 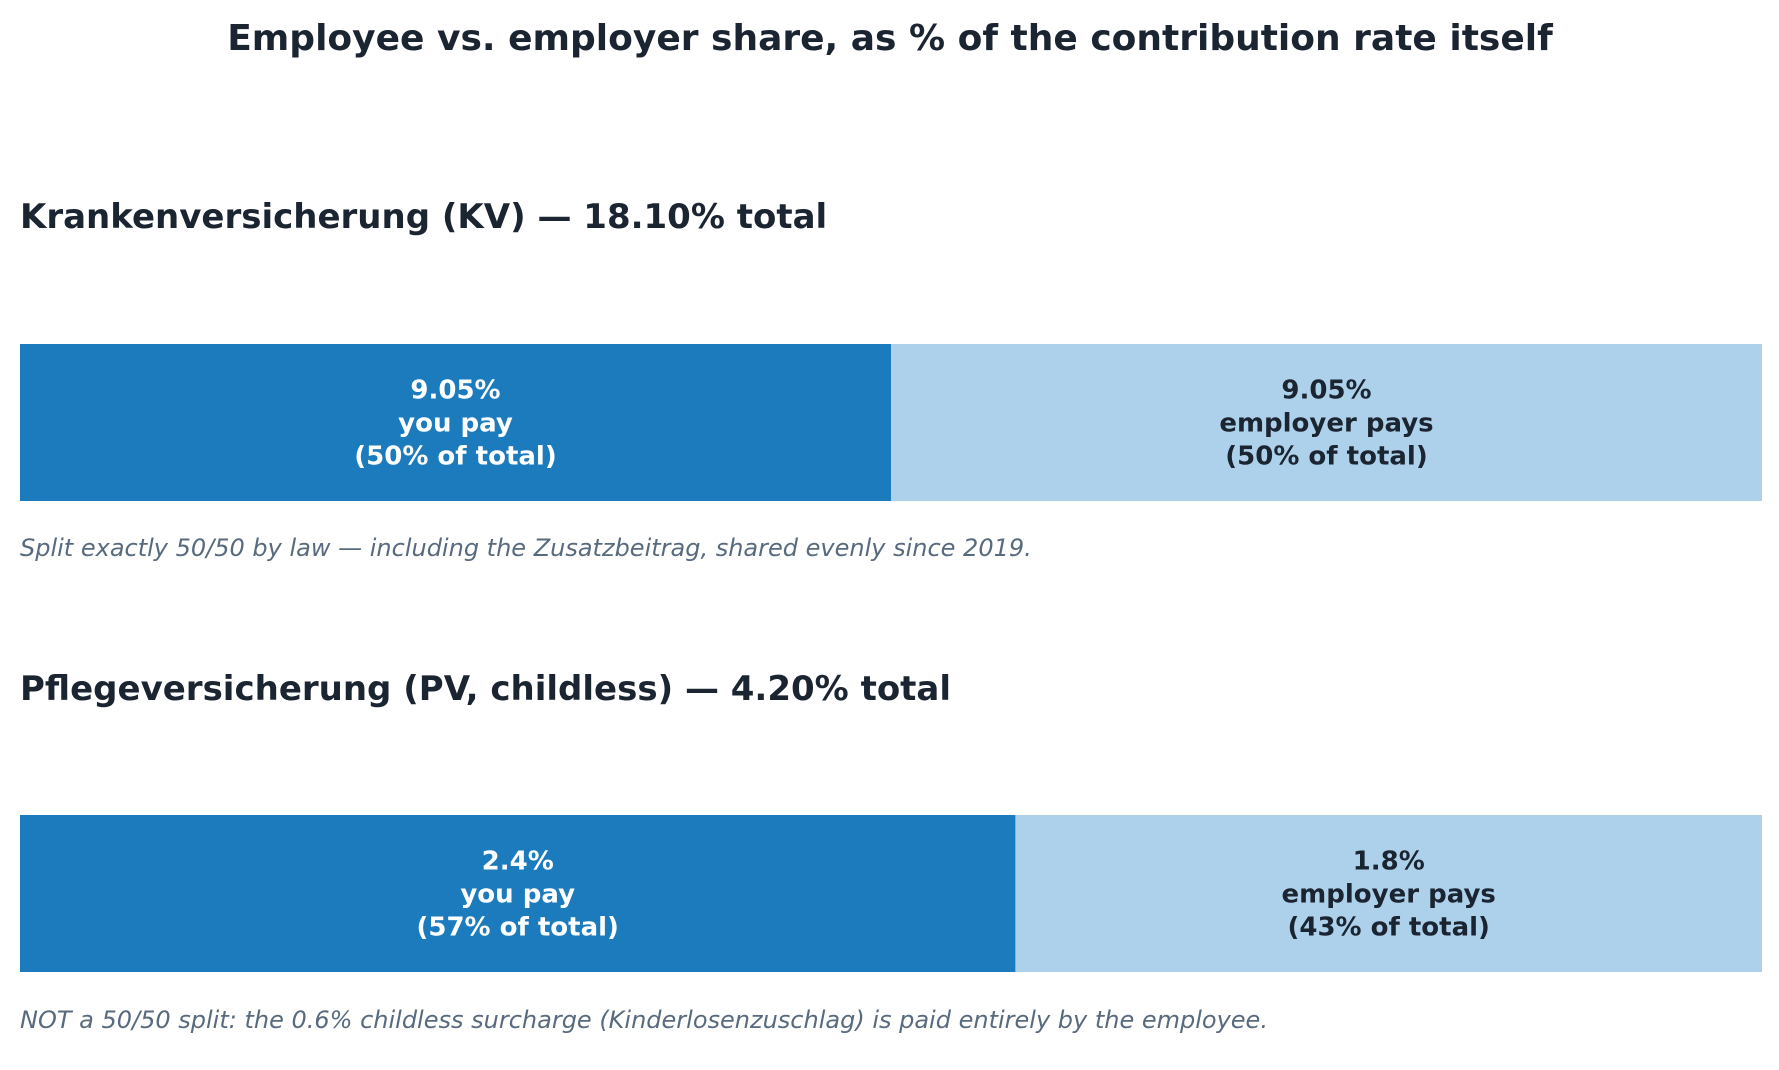 What do you see at coordinates (455, 457) in the screenshot?
I see `employee-share-label-line: (50% of total)` at bounding box center [455, 457].